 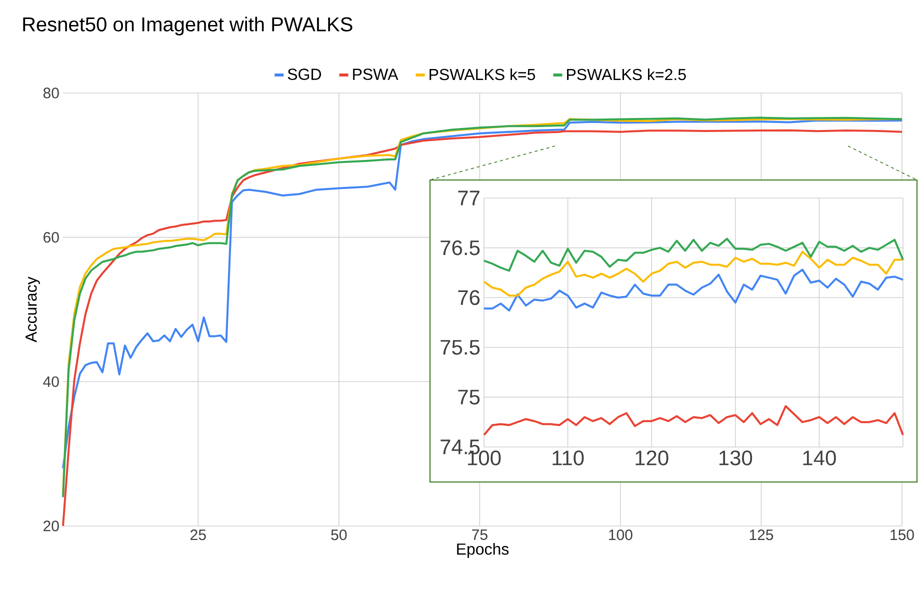 I want to click on x-tick-label: 75, so click(x=480, y=535).